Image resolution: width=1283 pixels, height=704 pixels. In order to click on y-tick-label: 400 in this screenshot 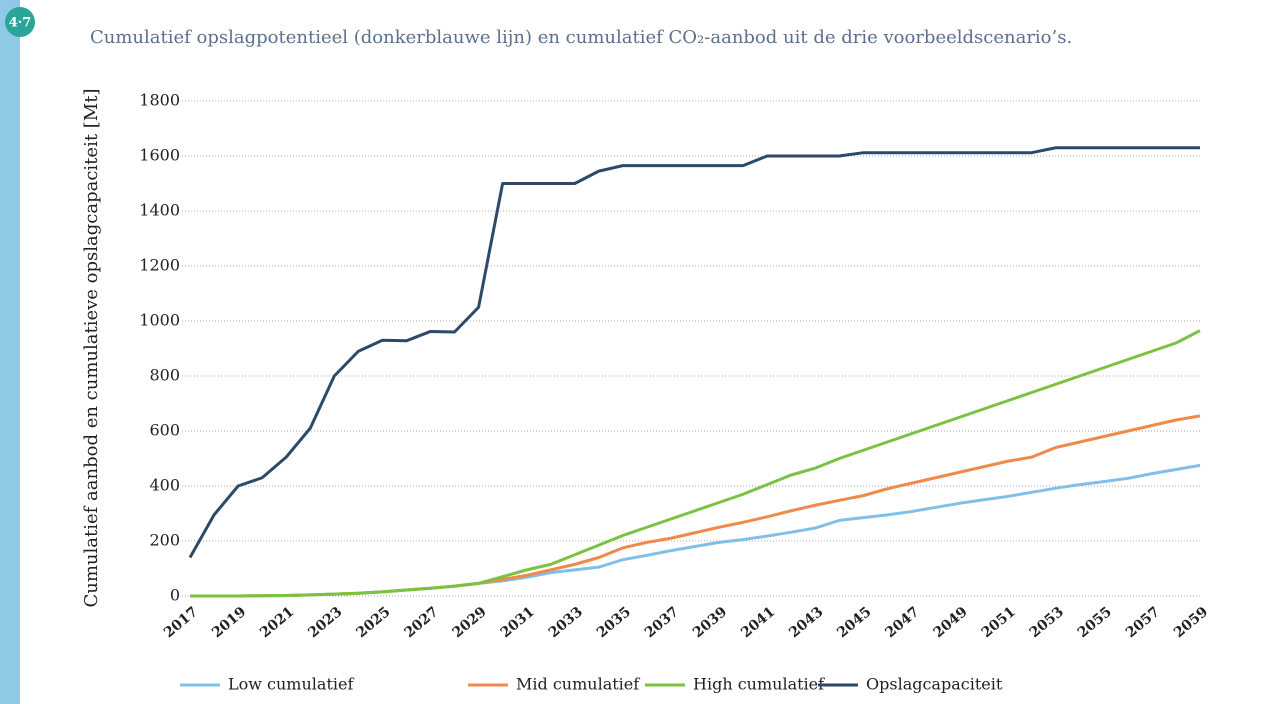, I will do `click(164, 485)`.